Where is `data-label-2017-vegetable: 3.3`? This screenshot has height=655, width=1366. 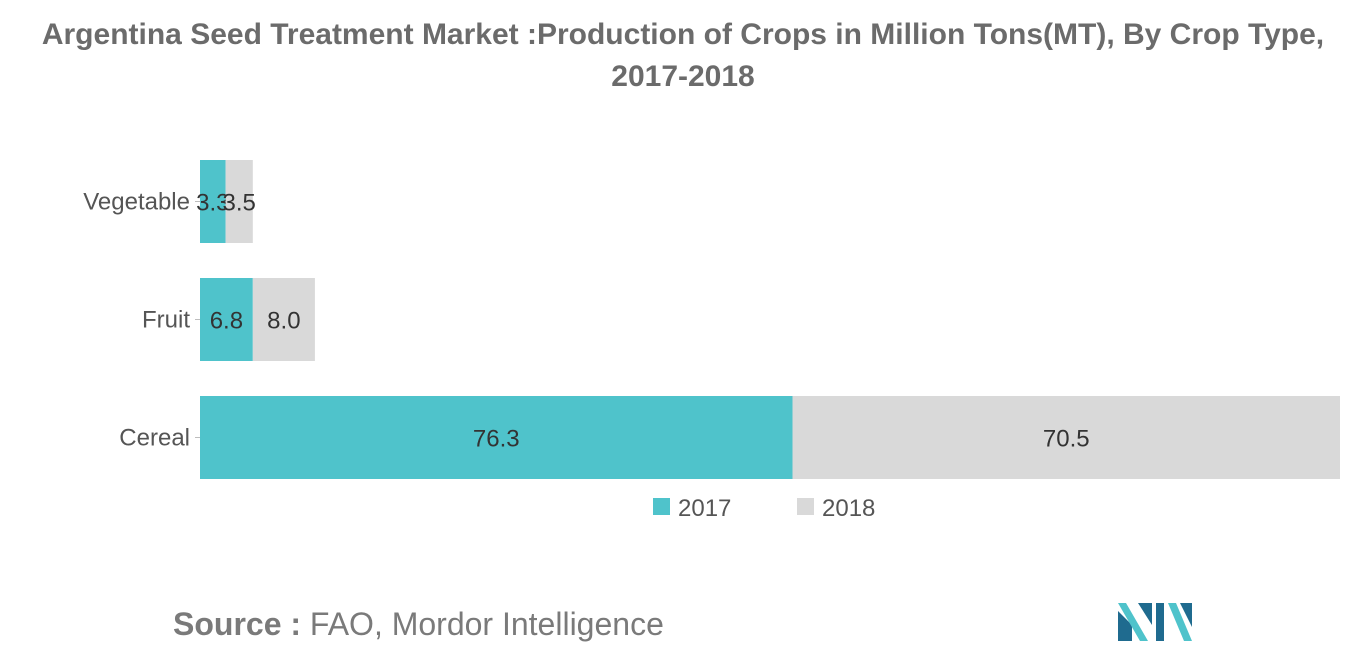 data-label-2017-vegetable: 3.3 is located at coordinates (212, 203).